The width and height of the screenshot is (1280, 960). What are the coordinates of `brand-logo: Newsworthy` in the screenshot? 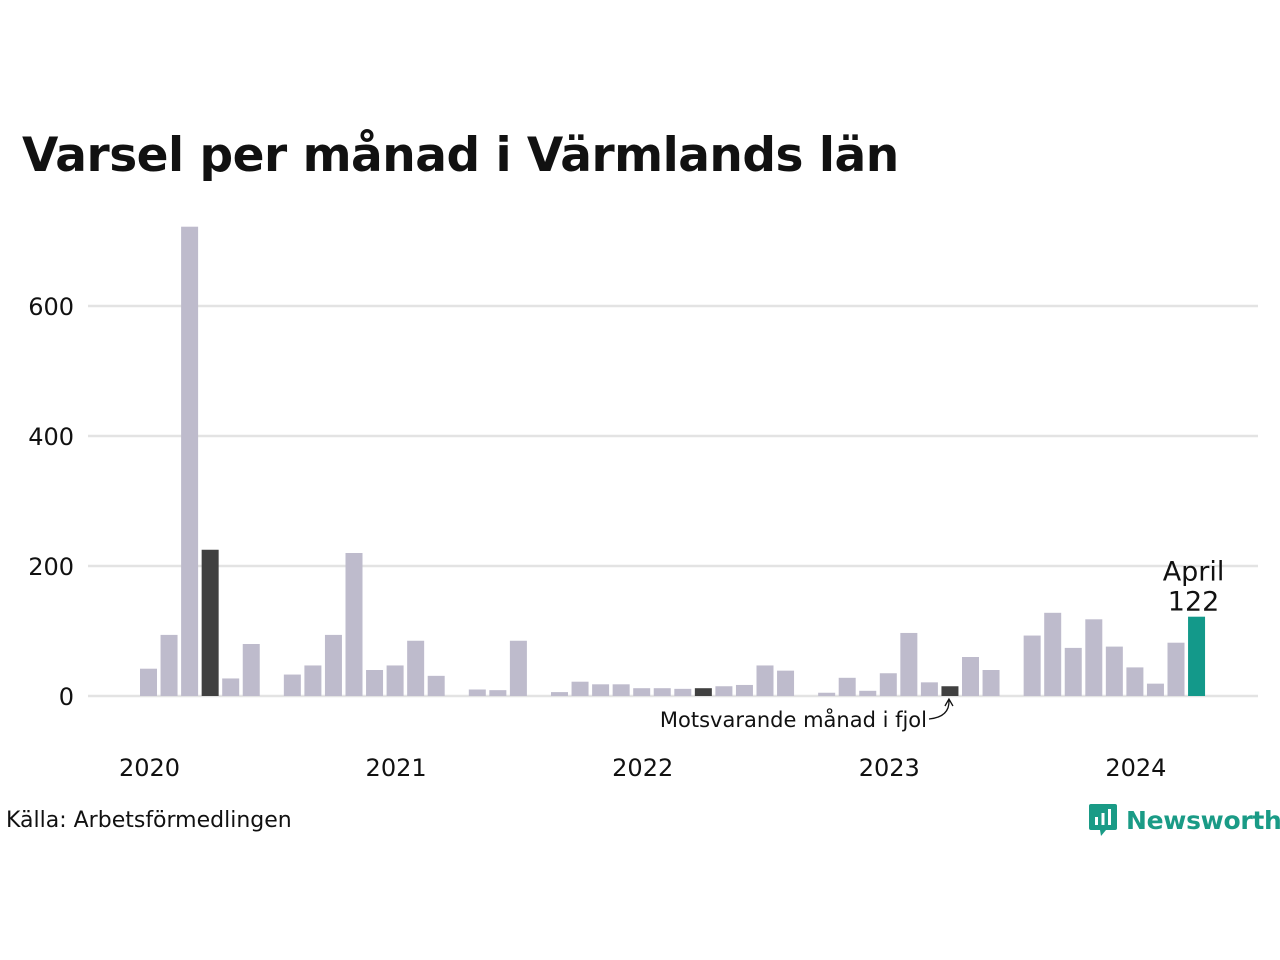 It's located at (1184, 820).